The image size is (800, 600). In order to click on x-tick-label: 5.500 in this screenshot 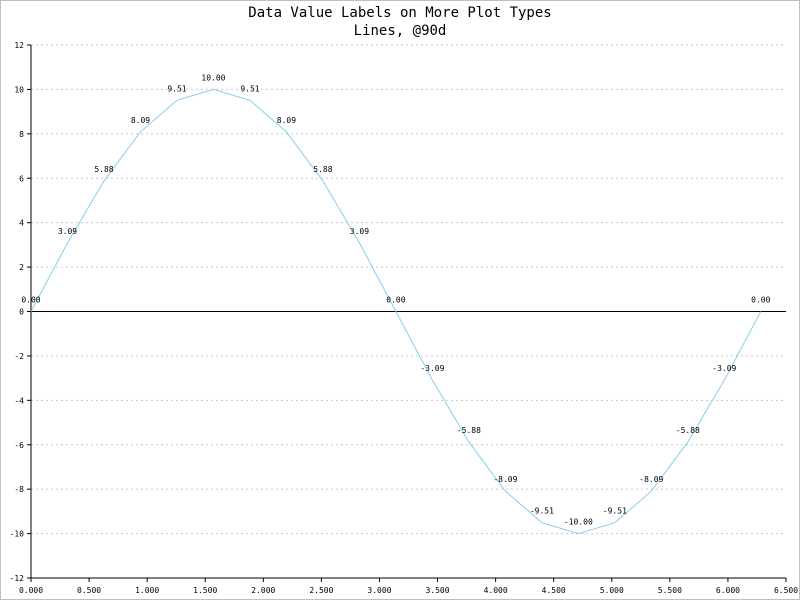, I will do `click(670, 590)`.